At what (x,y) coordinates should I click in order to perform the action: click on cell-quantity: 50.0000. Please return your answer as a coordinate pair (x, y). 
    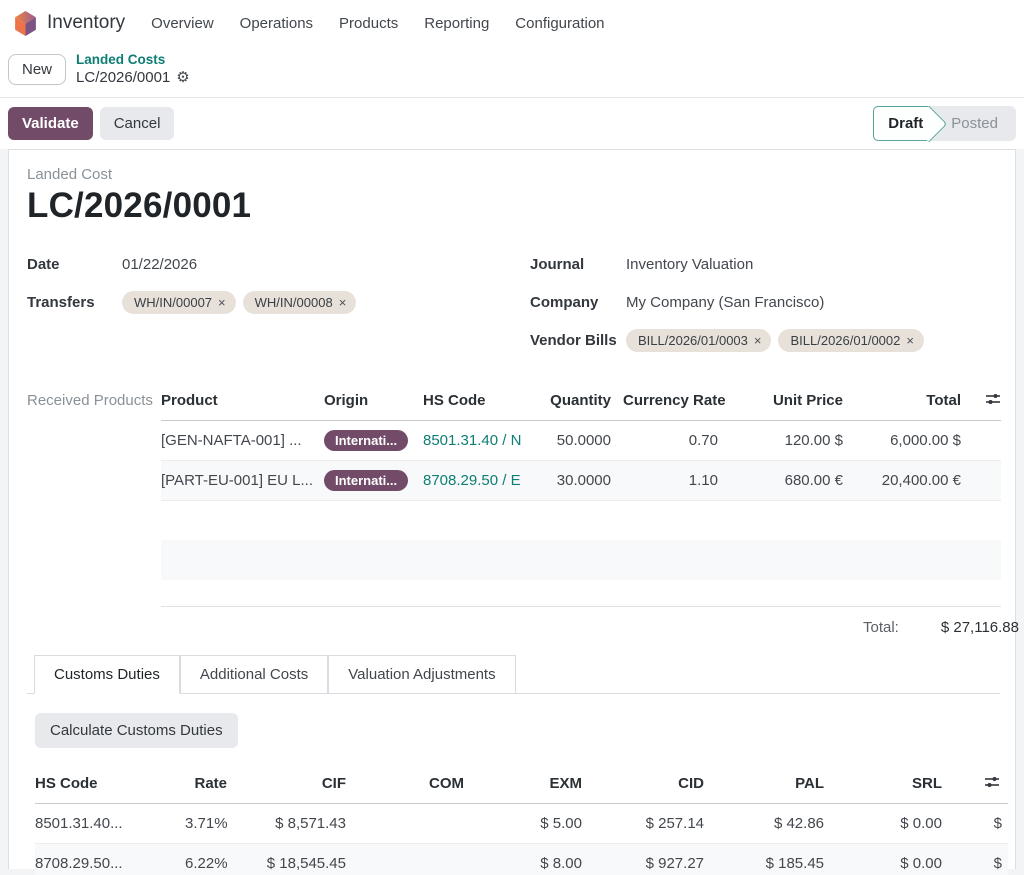
    Looking at the image, I should click on (583, 440).